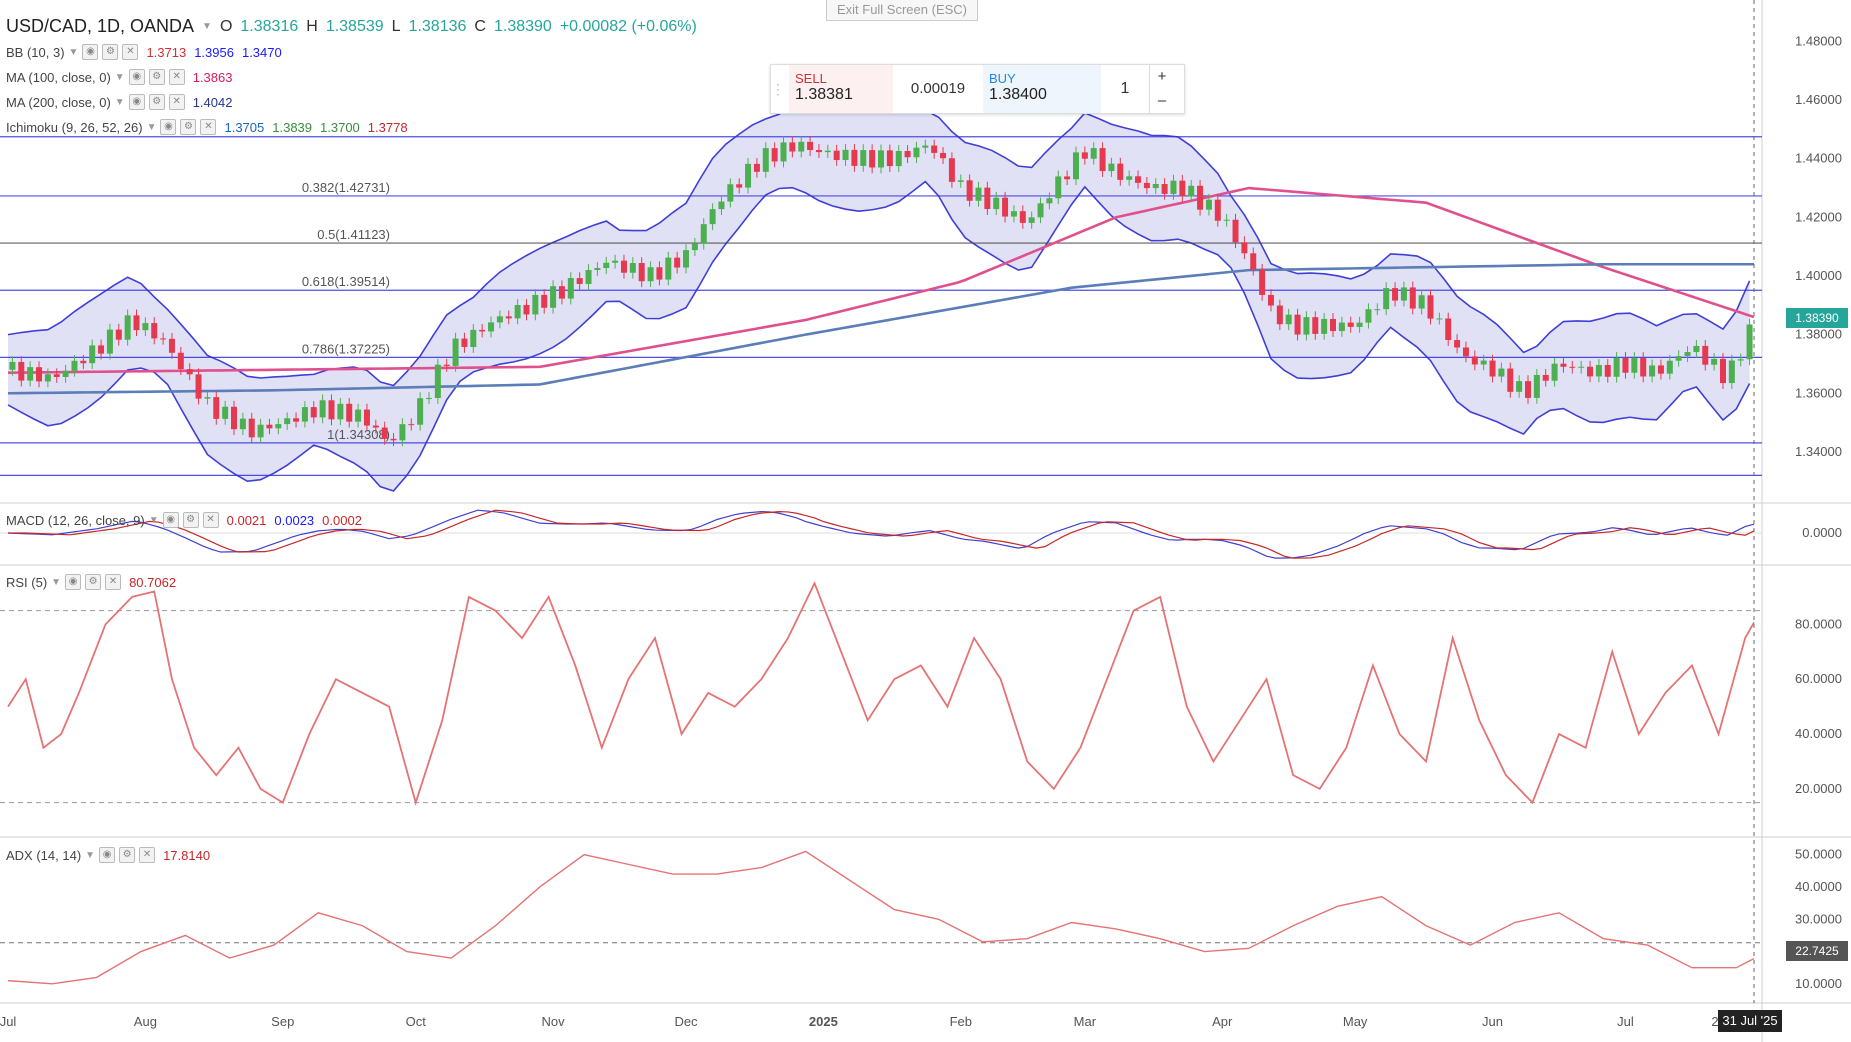  I want to click on indicator-value: 0.0021, so click(246, 520).